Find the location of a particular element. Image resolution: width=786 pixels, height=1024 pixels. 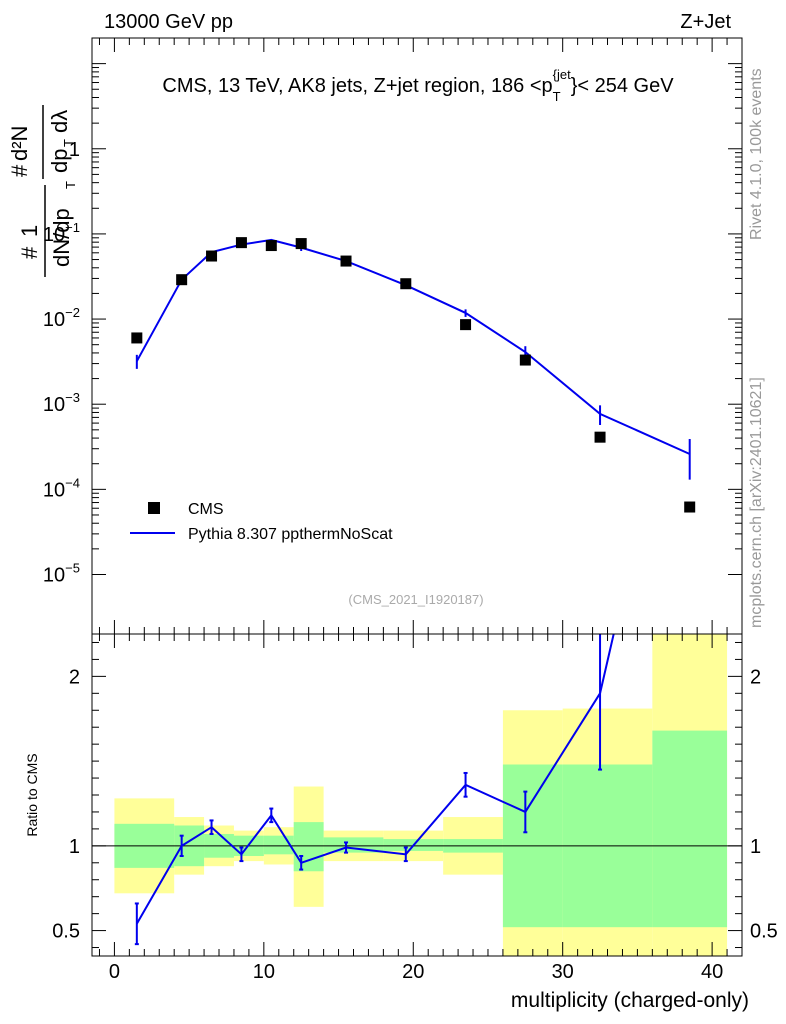

svg-text: dN/dp is located at coordinates (61, 237).